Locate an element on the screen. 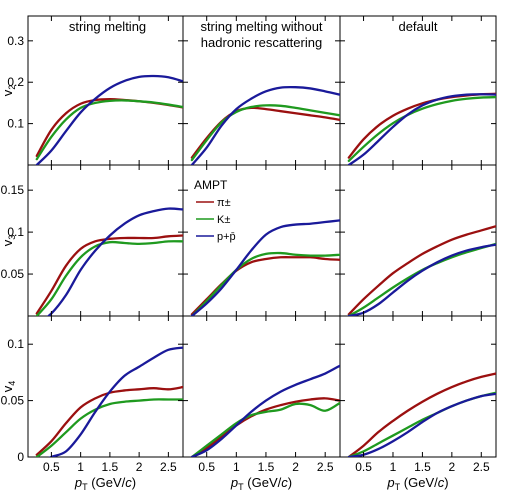 Image resolution: width=512 pixels, height=492 pixels. legend: AMPT π± K± p+p̄ is located at coordinates (215, 210).